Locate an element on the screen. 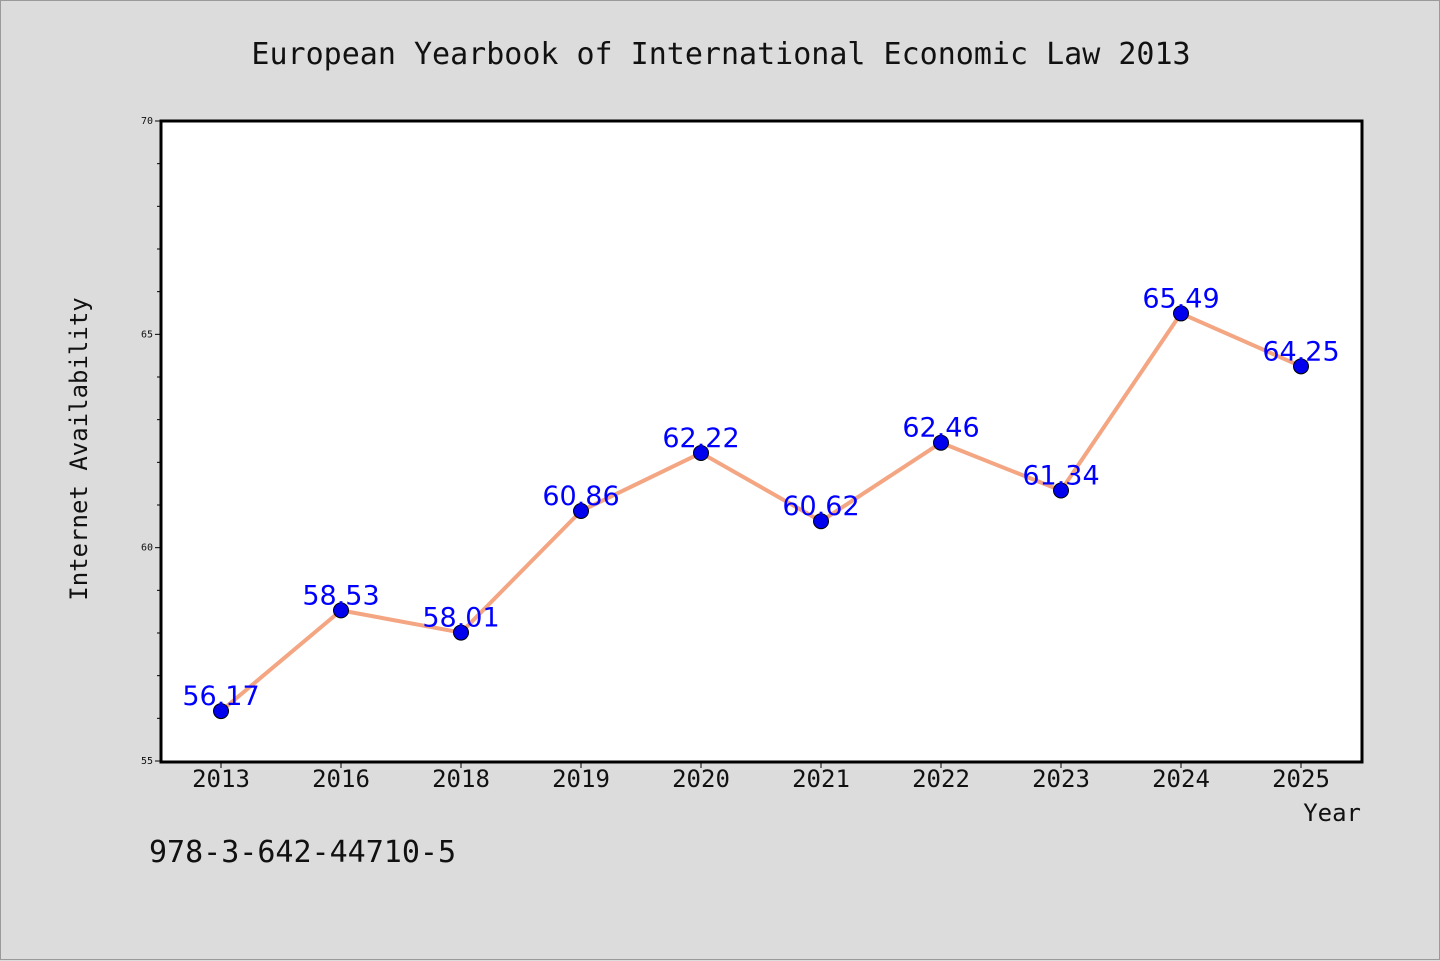 The image size is (1440, 961). data-label: 60.62 is located at coordinates (820, 506).